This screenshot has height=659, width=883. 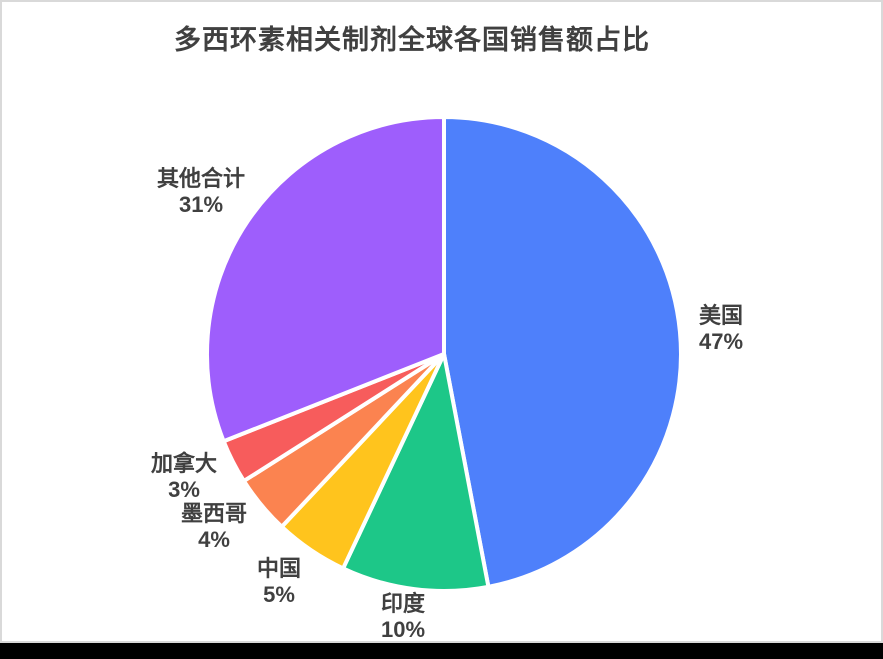 I want to click on pie-label-china-name: 中国, so click(x=278, y=568).